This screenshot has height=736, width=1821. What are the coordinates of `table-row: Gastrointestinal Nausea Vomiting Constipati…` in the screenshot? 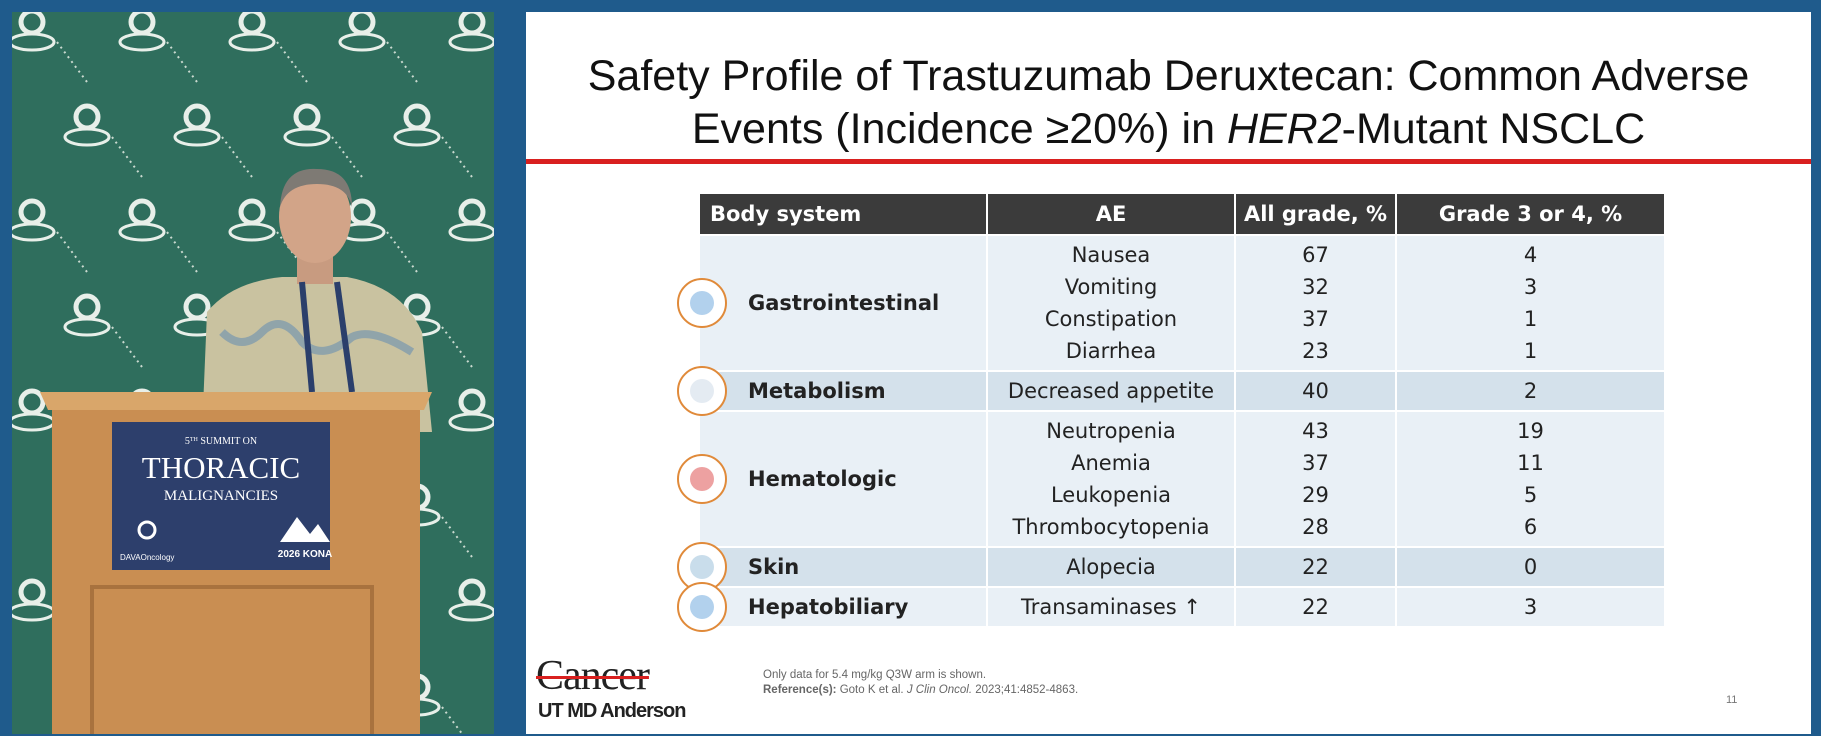 It's located at (1182, 303).